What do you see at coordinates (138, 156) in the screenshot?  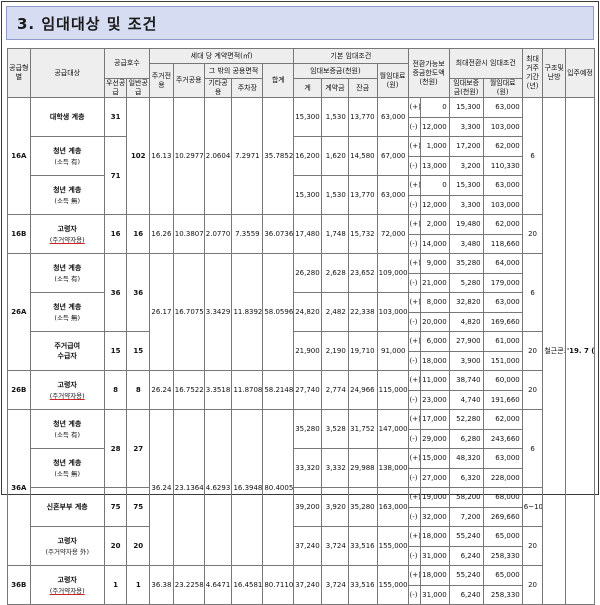 I see `general-supply-cell: 102` at bounding box center [138, 156].